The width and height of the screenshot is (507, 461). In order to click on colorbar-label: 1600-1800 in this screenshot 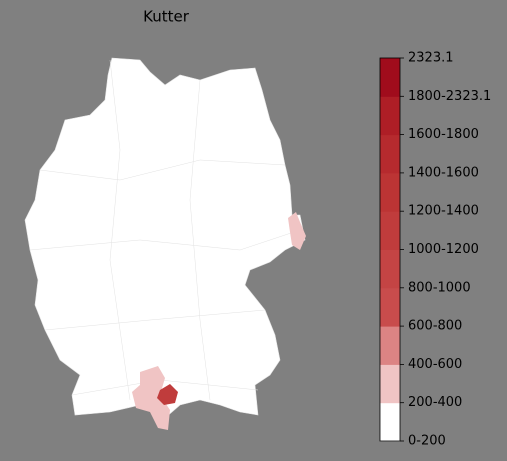, I will do `click(443, 134)`.